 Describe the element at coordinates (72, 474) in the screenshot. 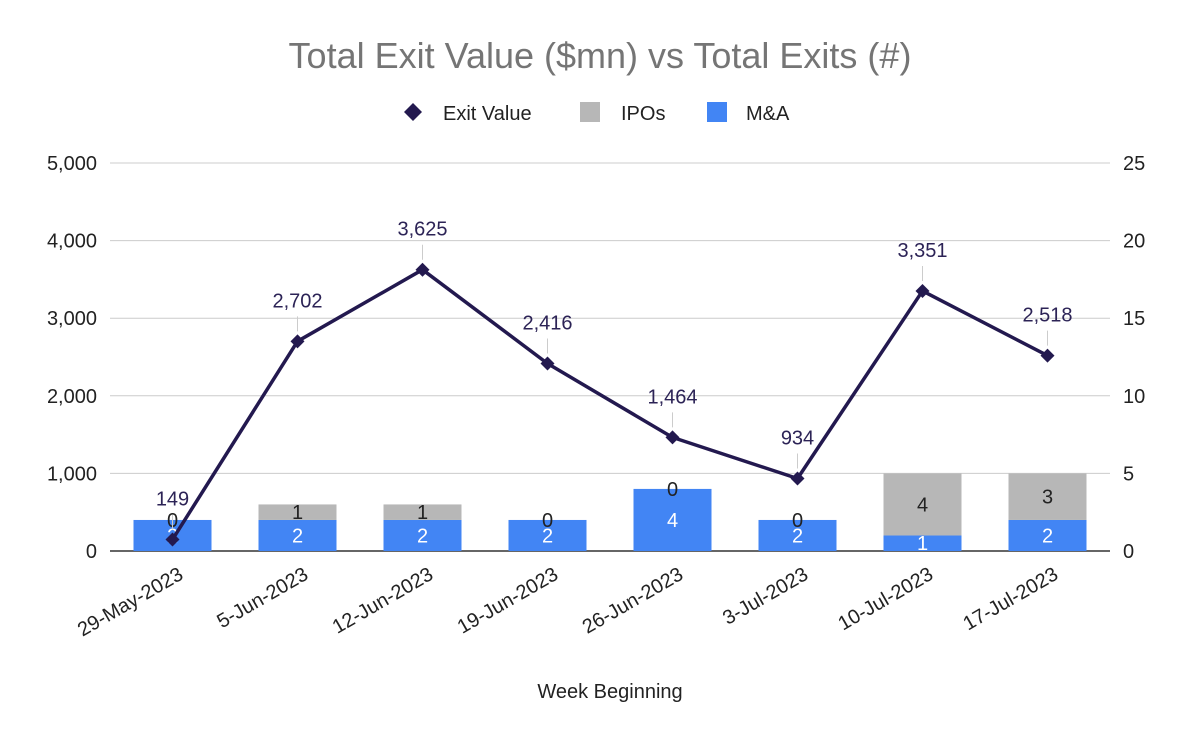

I see `left-tick-label: 1,000` at that location.